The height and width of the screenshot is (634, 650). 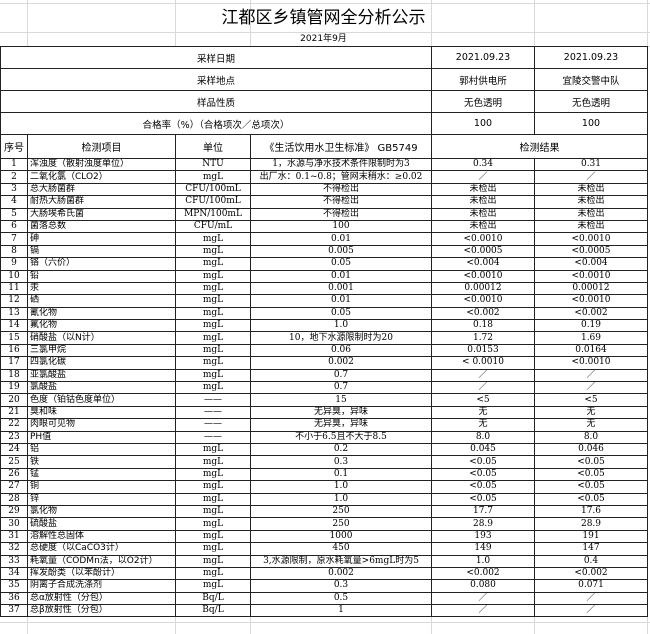 What do you see at coordinates (14, 239) in the screenshot?
I see `row-number: 7` at bounding box center [14, 239].